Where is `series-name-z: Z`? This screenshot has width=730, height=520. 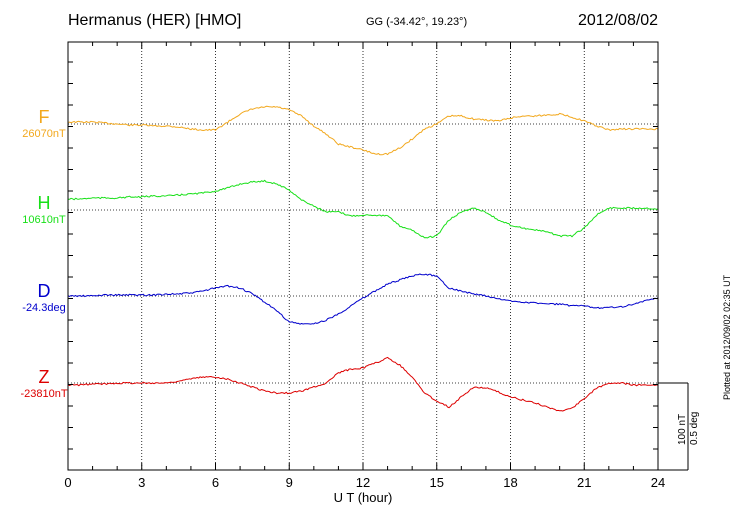 series-name-z: Z is located at coordinates (44, 377).